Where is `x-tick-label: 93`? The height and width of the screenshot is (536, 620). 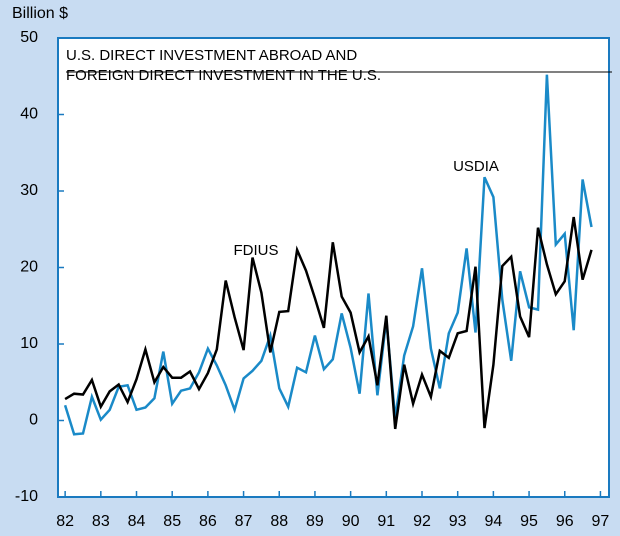
x-tick-label: 93 is located at coordinates (458, 521).